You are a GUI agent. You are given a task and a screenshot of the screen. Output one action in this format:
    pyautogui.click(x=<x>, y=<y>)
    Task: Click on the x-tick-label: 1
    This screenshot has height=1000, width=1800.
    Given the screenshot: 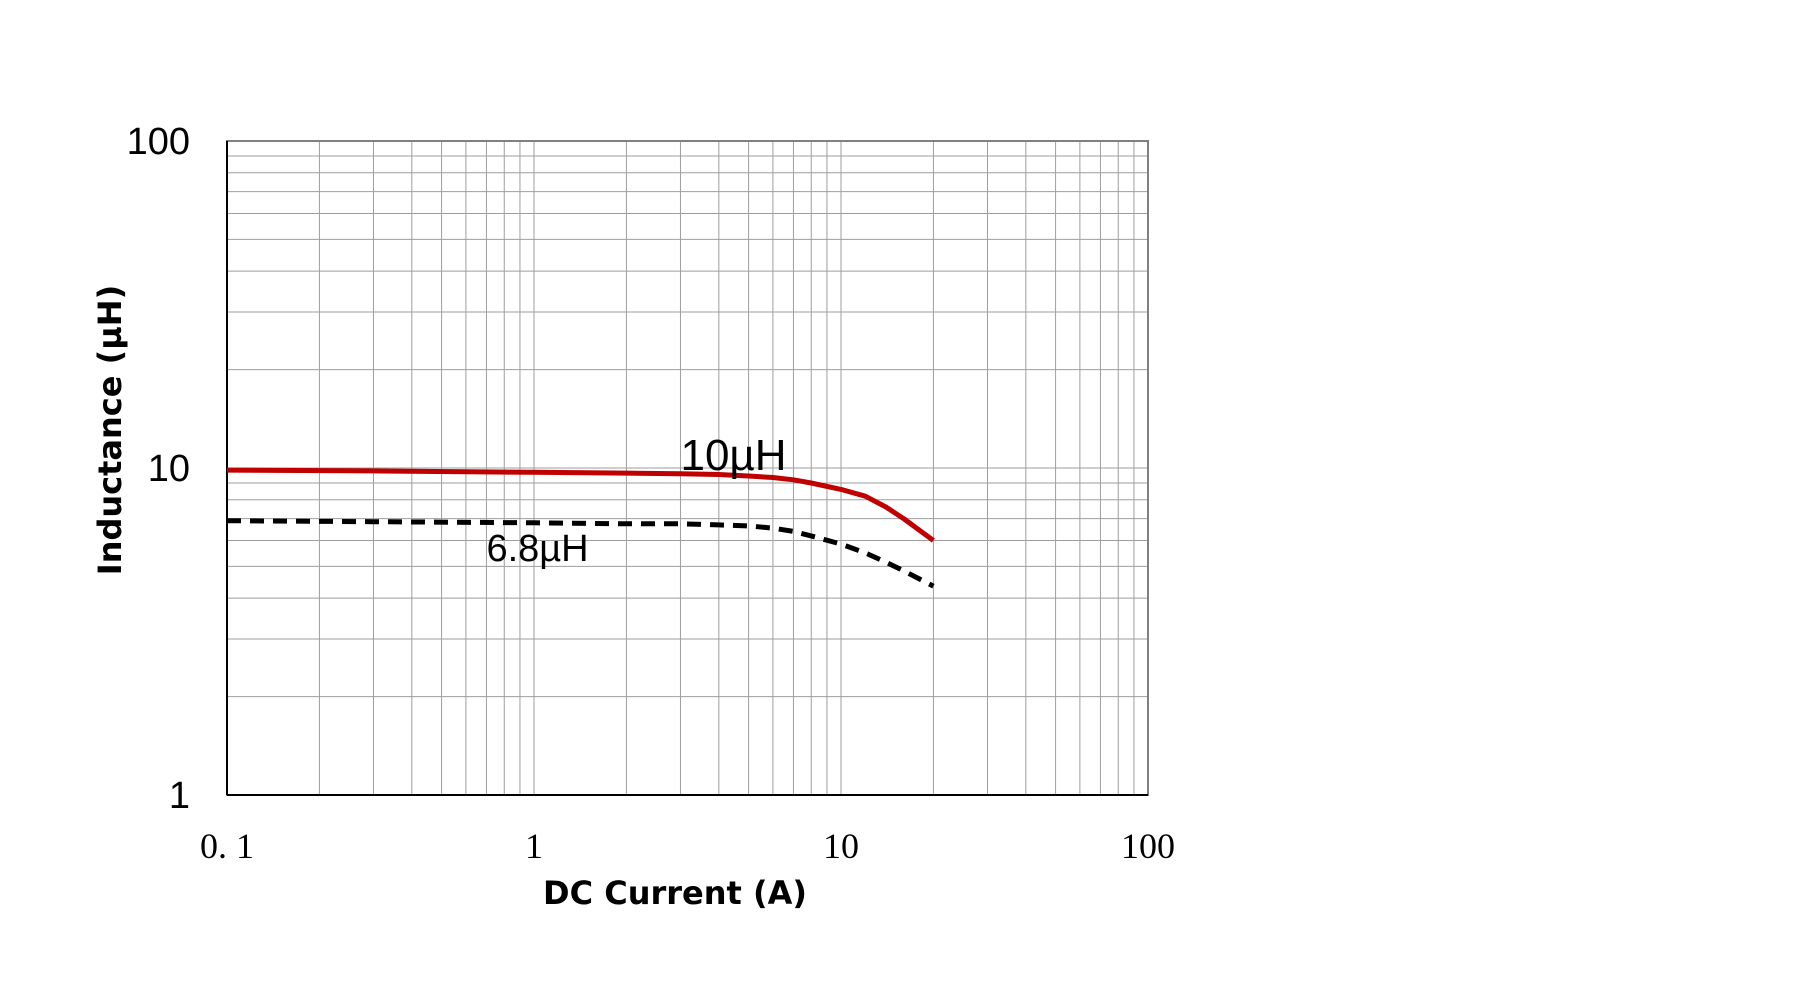 What is the action you would take?
    pyautogui.click(x=534, y=846)
    